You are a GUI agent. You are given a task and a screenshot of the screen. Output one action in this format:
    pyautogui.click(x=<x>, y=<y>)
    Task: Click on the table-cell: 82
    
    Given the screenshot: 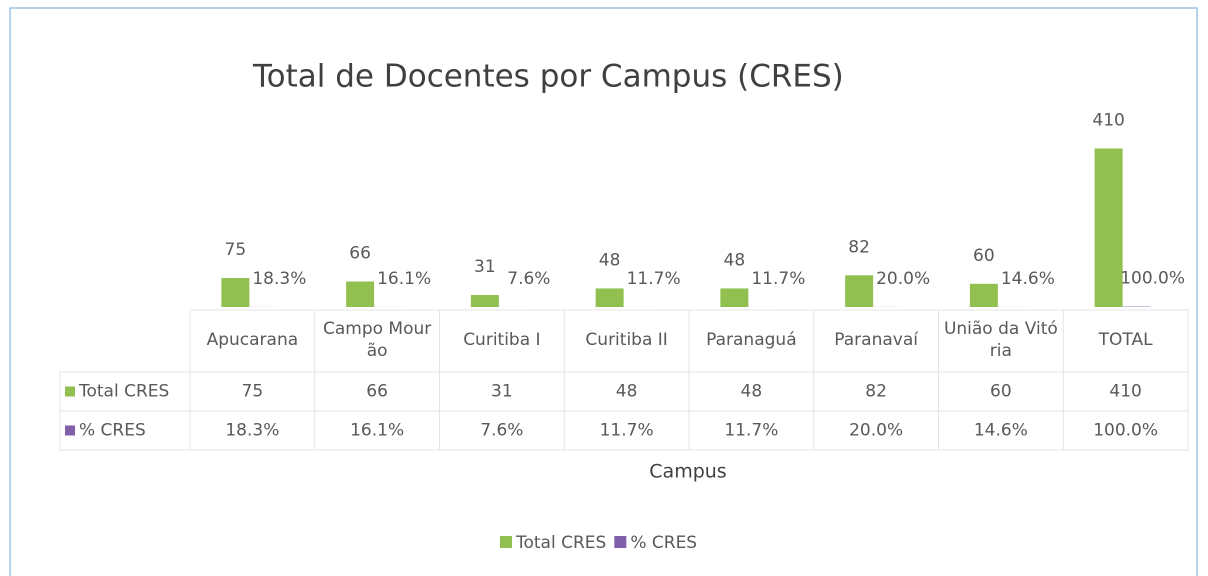 What is the action you would take?
    pyautogui.click(x=876, y=392)
    